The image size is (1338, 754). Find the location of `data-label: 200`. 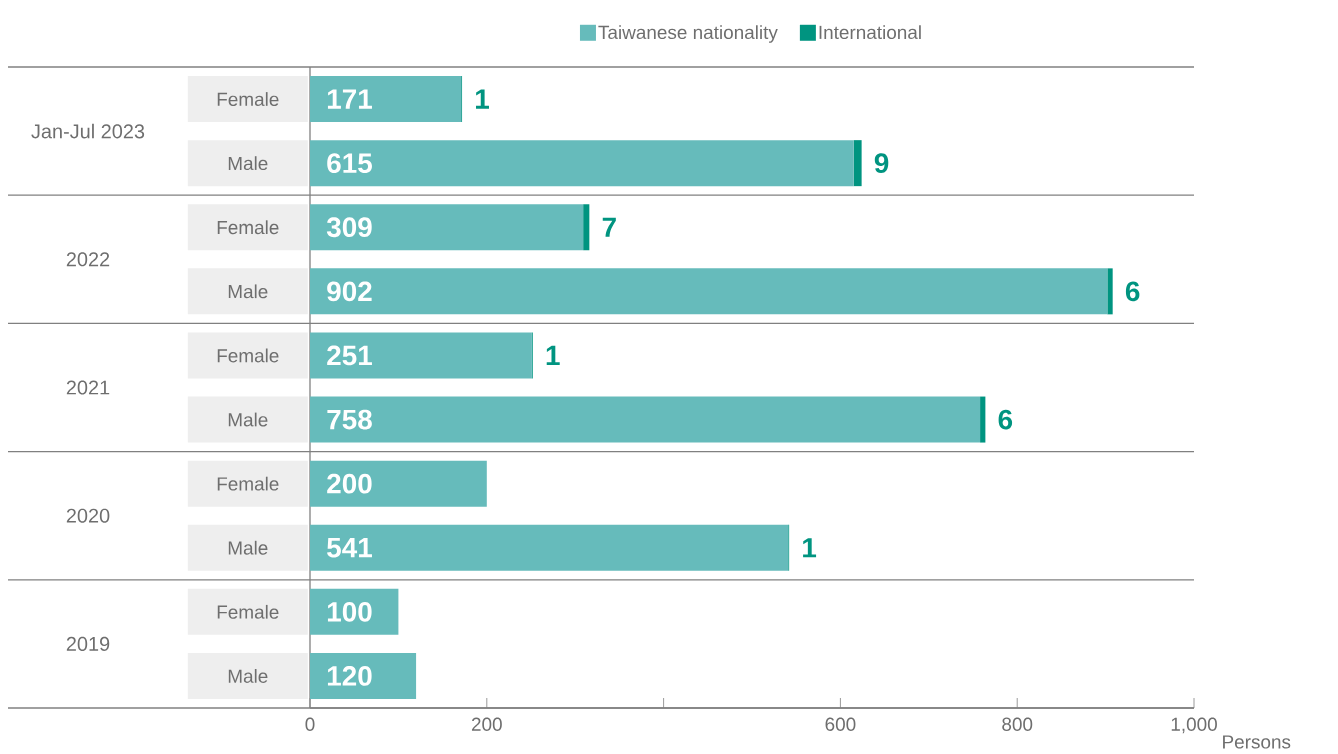

data-label: 200 is located at coordinates (349, 483).